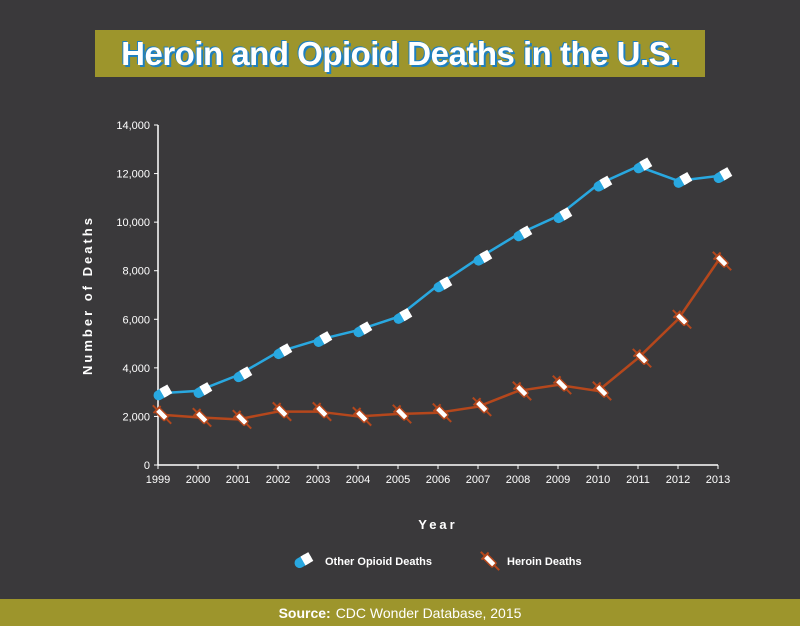 Image resolution: width=800 pixels, height=626 pixels. Describe the element at coordinates (358, 480) in the screenshot. I see `x-tick-label: 2004` at that location.